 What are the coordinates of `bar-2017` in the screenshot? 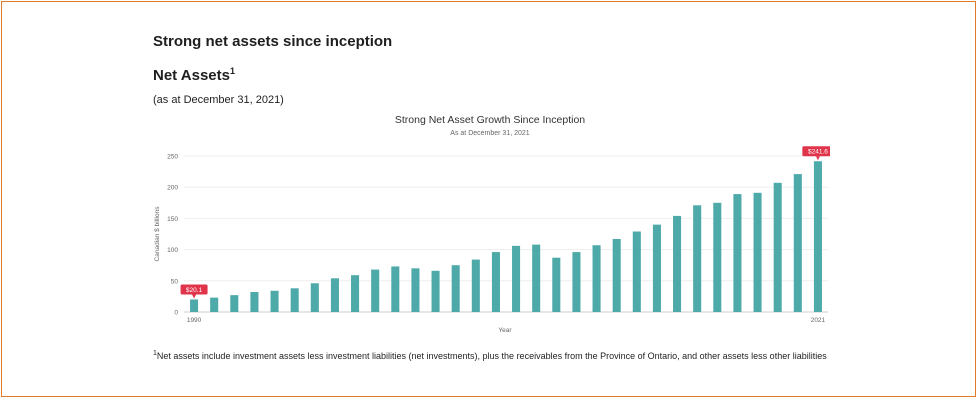 It's located at (737, 253).